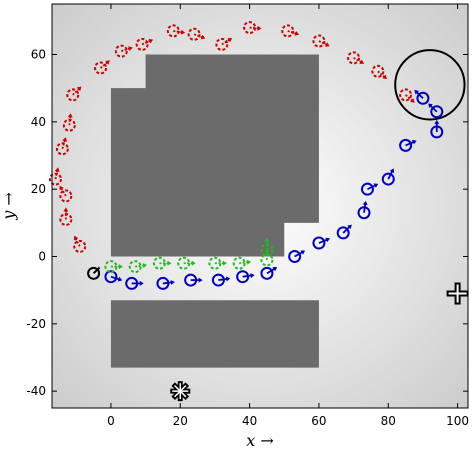 This screenshot has width=474, height=450. Describe the element at coordinates (38, 55) in the screenshot. I see `y-tick-label: 60` at that location.